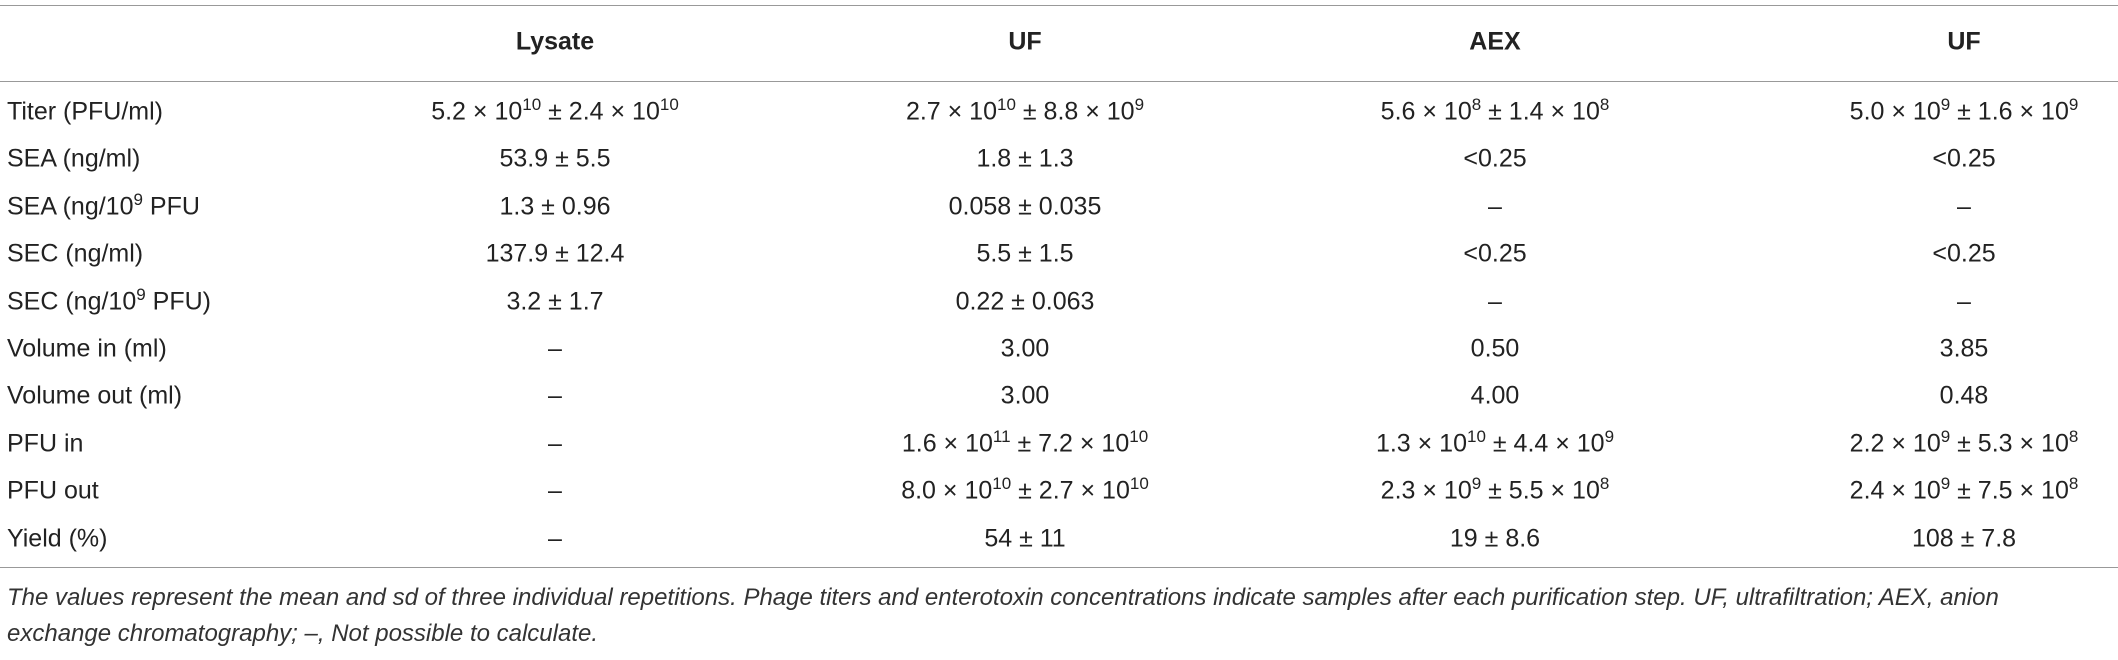  Describe the element at coordinates (45, 443) in the screenshot. I see `row-label: PFU in` at that location.